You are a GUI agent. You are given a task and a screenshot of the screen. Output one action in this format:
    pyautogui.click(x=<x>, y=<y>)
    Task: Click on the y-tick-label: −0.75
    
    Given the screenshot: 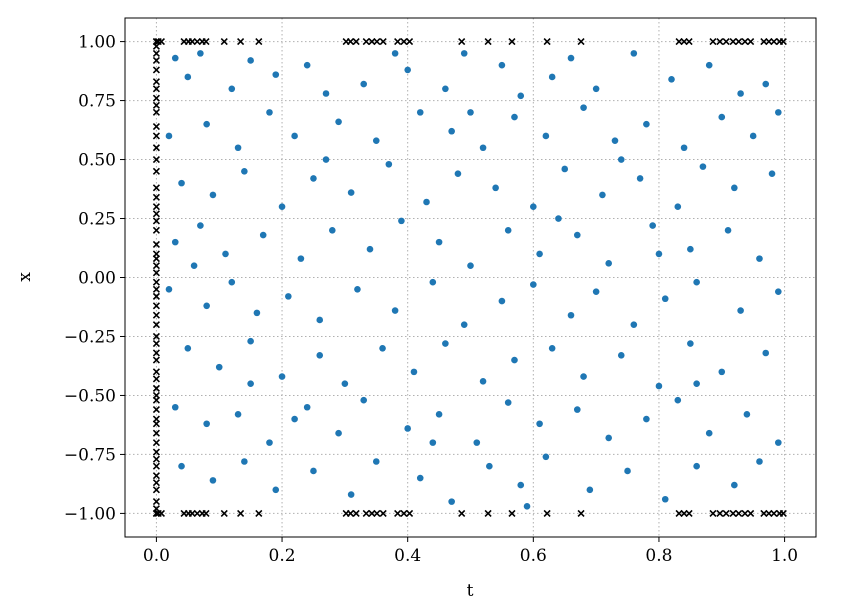 What is the action you would take?
    pyautogui.click(x=90, y=455)
    